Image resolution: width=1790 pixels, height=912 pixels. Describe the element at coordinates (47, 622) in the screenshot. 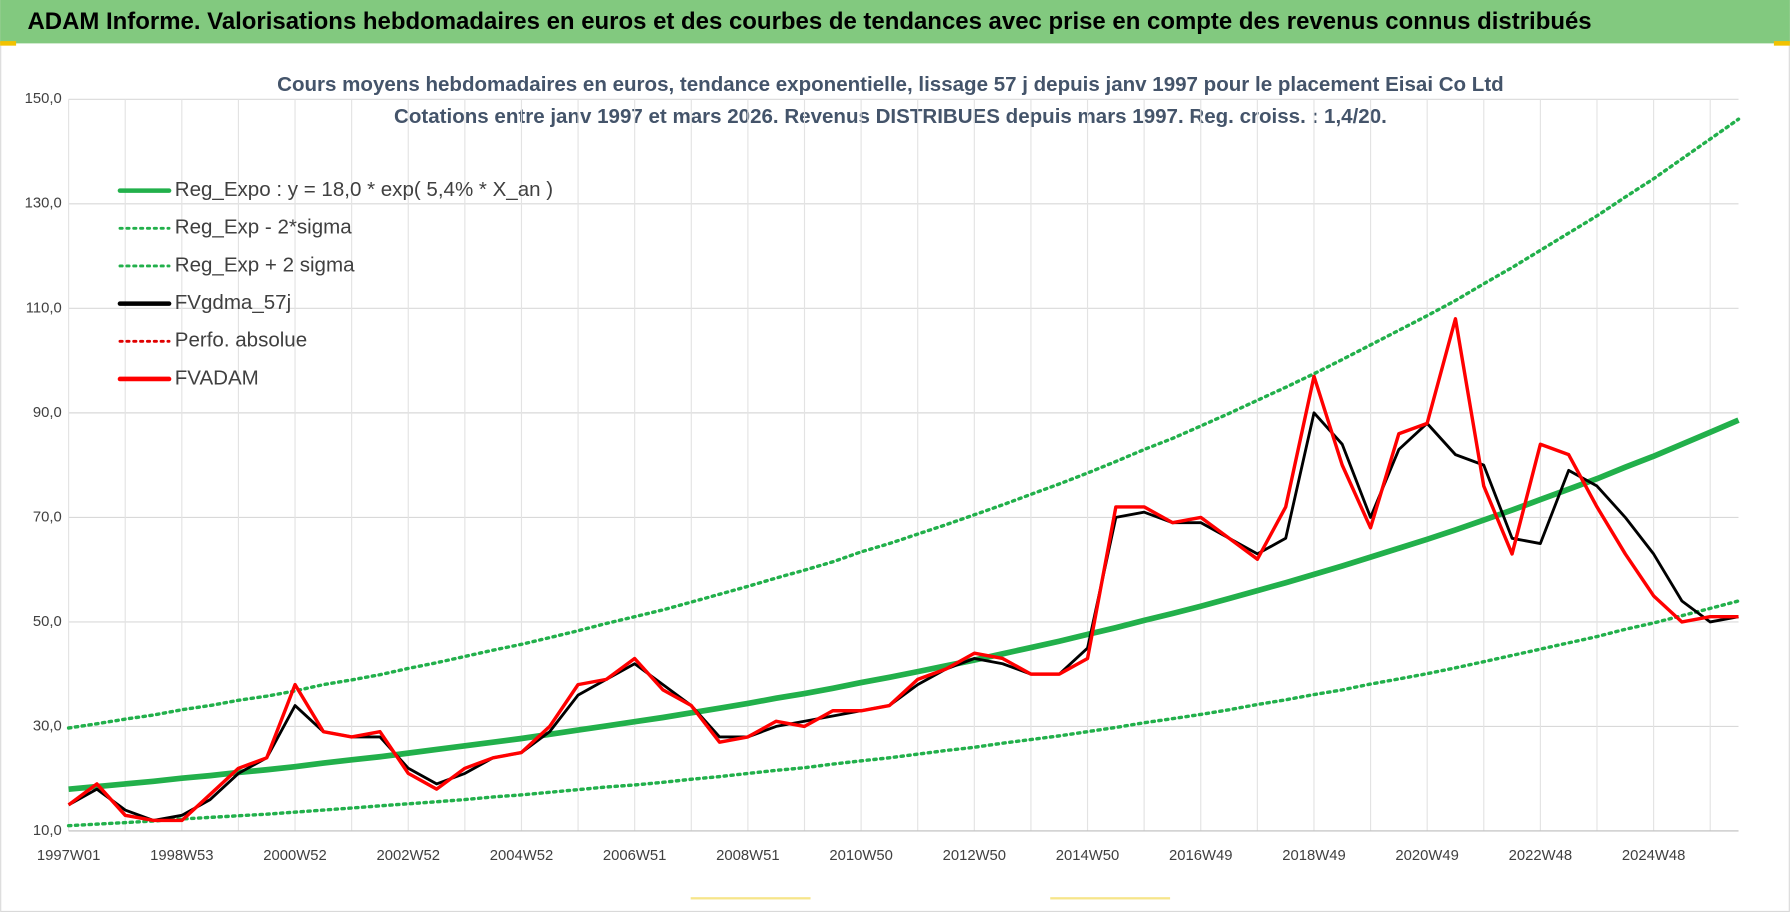

I see `y-tick-label: 50,0` at that location.